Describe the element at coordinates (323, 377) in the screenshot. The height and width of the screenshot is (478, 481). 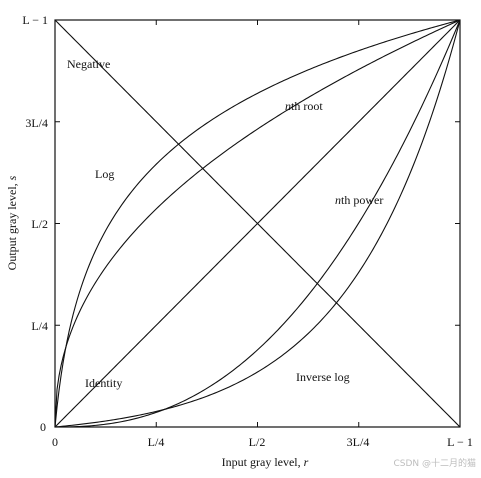
I see `label-inverse-log: Inverse log` at that location.